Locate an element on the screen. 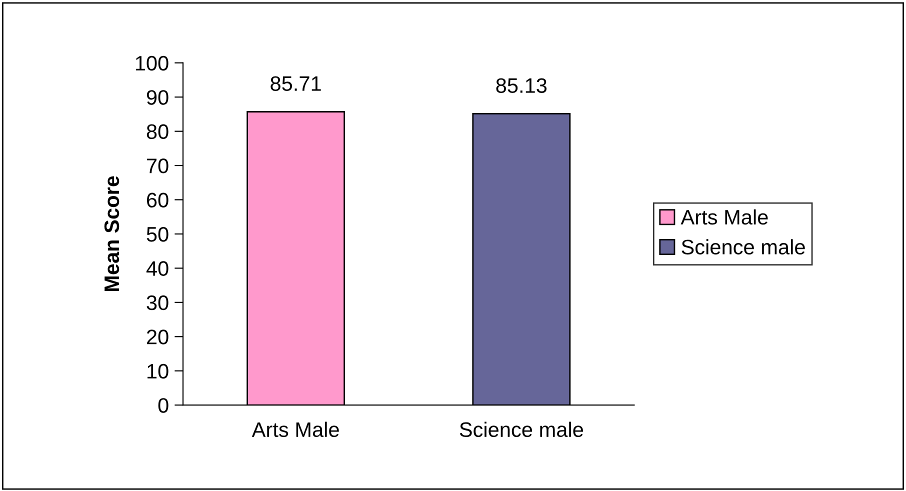  data-label: 85.13 is located at coordinates (521, 85).